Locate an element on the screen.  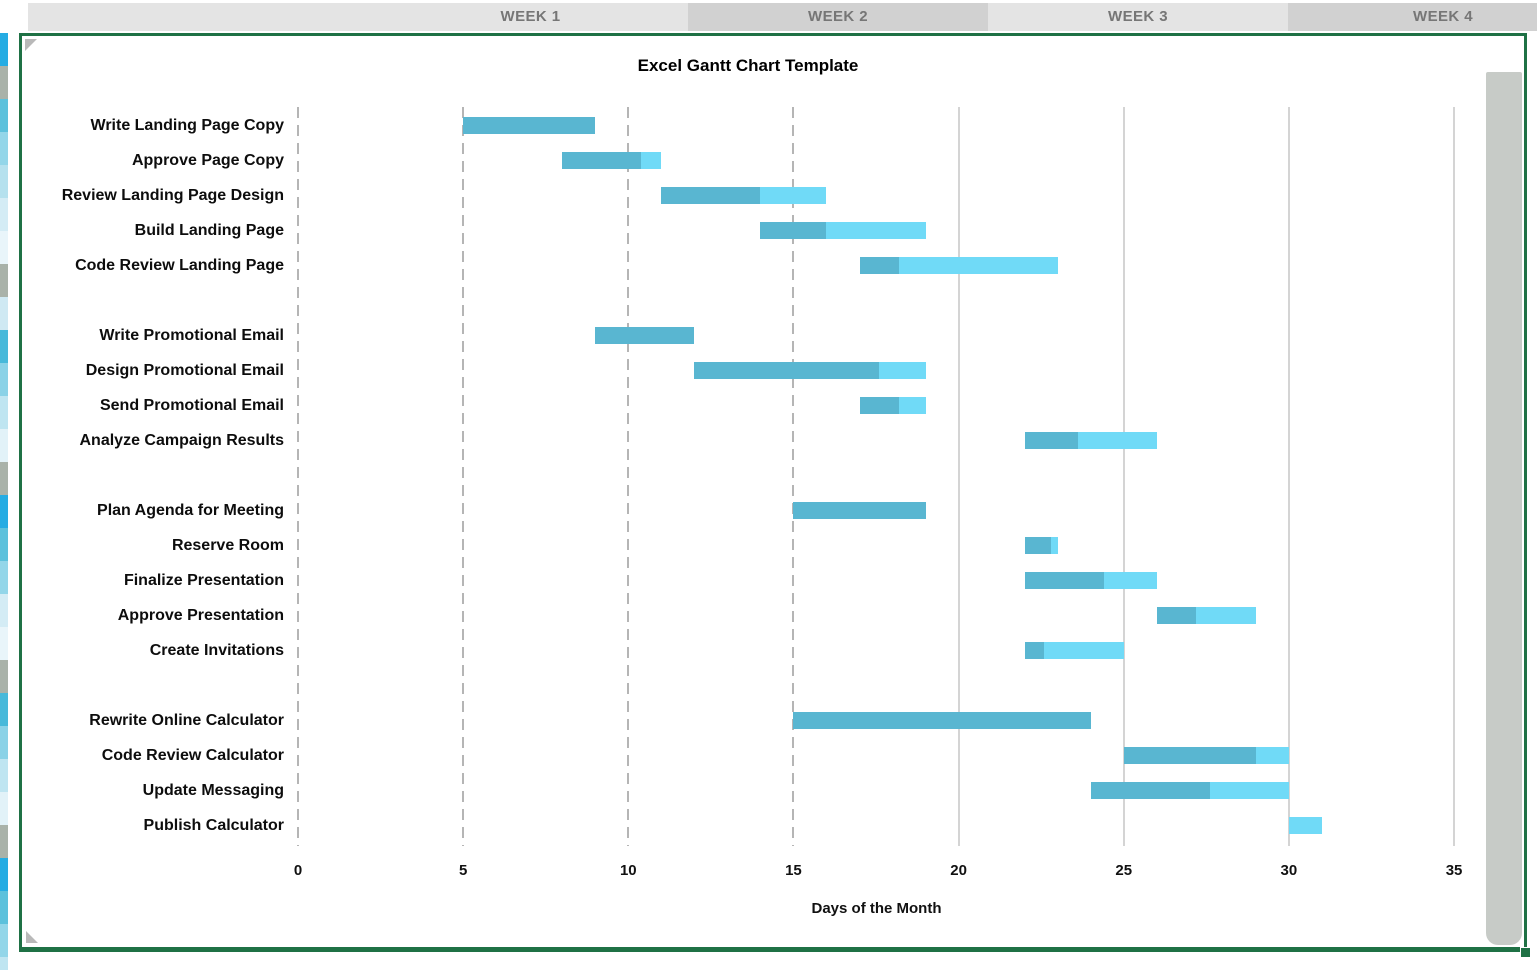
task-label: Finalize Presentation is located at coordinates (203, 580).